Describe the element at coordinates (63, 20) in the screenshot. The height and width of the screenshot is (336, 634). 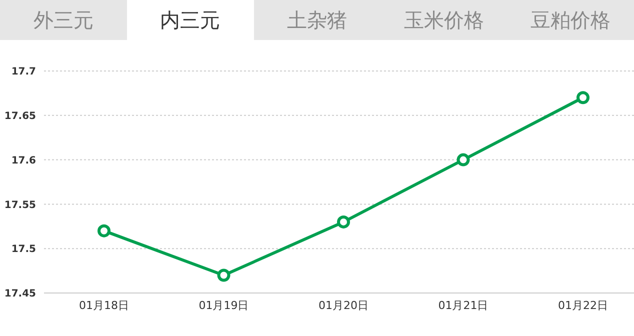
I see `text: 外三元` at that location.